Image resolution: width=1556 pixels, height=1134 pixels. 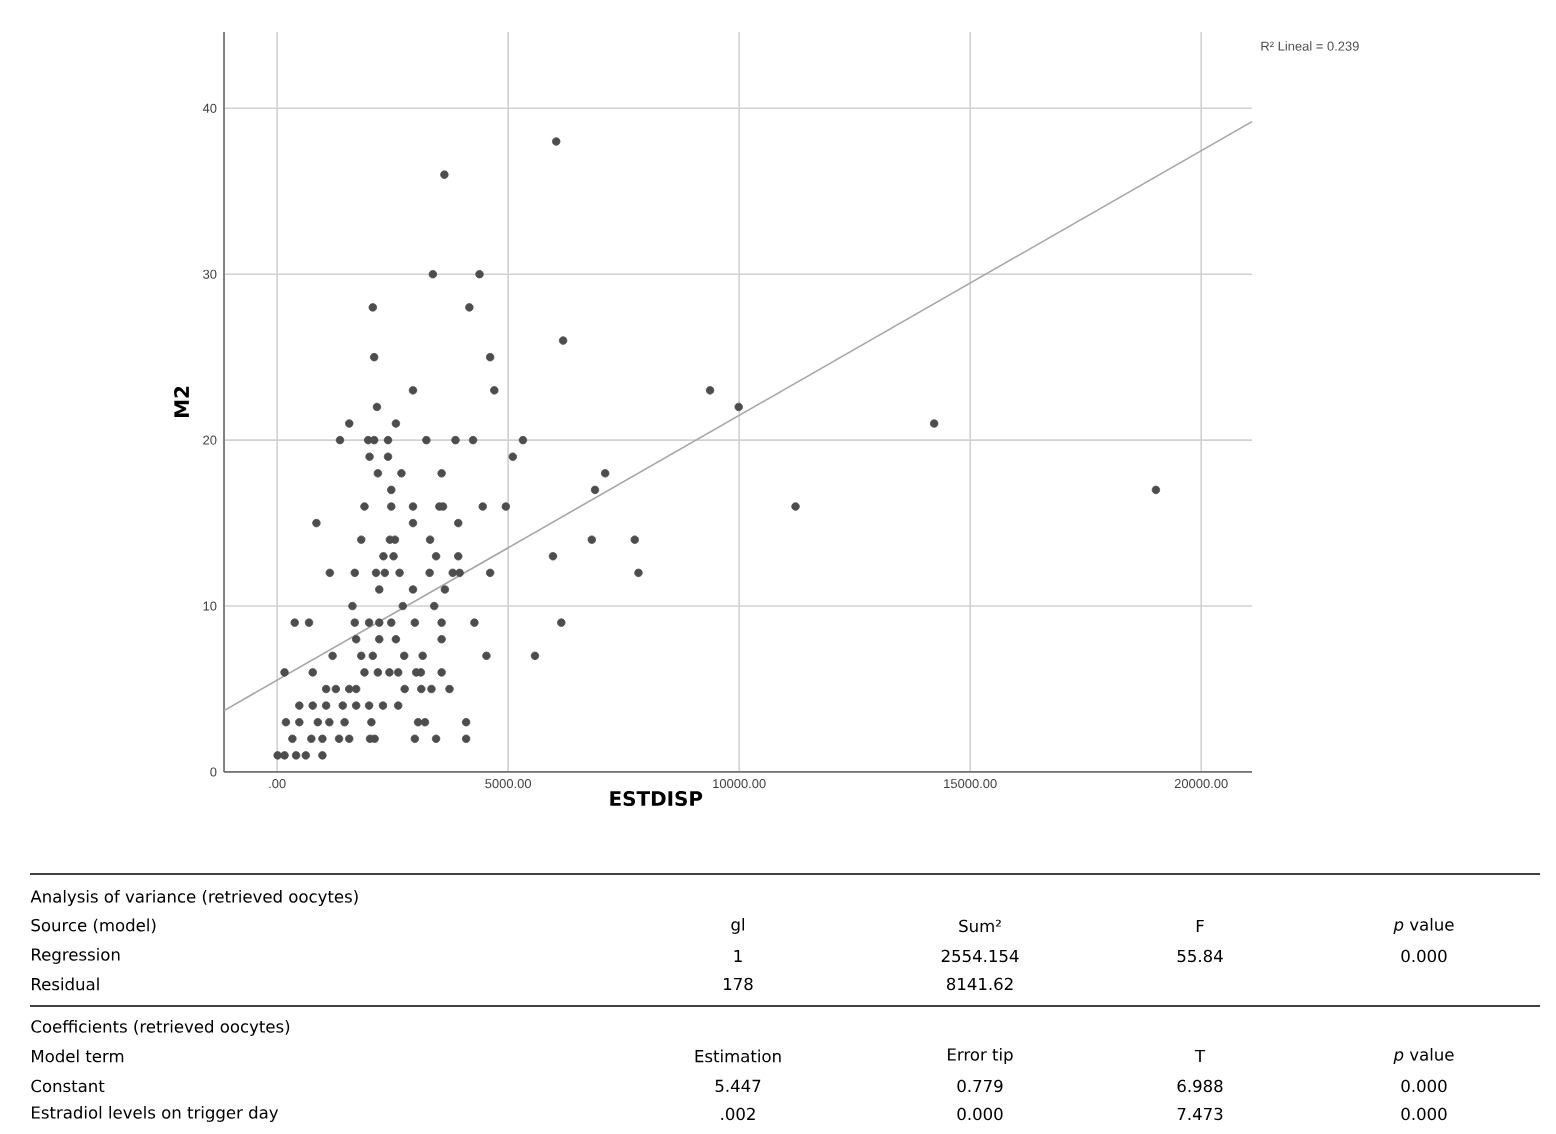 What do you see at coordinates (155, 1113) in the screenshot?
I see `text: Estradiol levels on trigger day` at bounding box center [155, 1113].